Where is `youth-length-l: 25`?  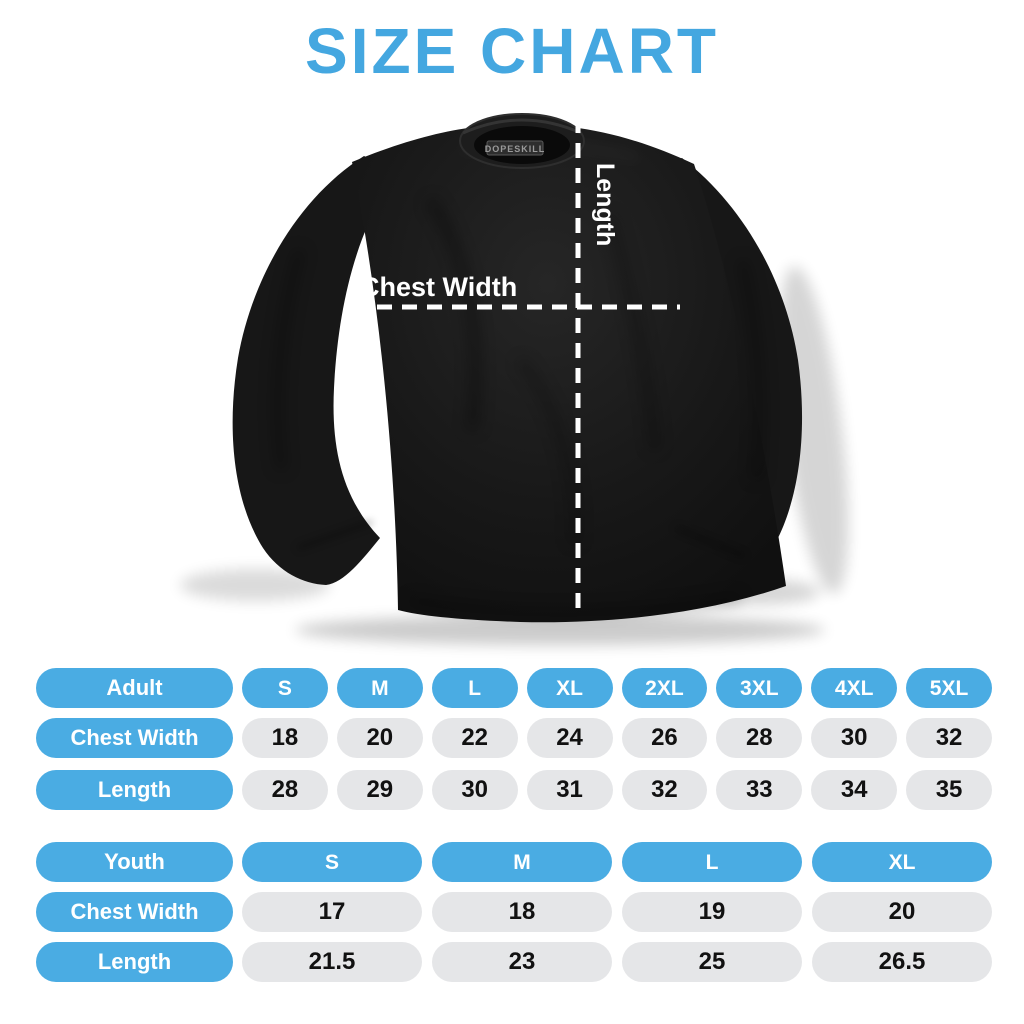
youth-length-l: 25 is located at coordinates (712, 962).